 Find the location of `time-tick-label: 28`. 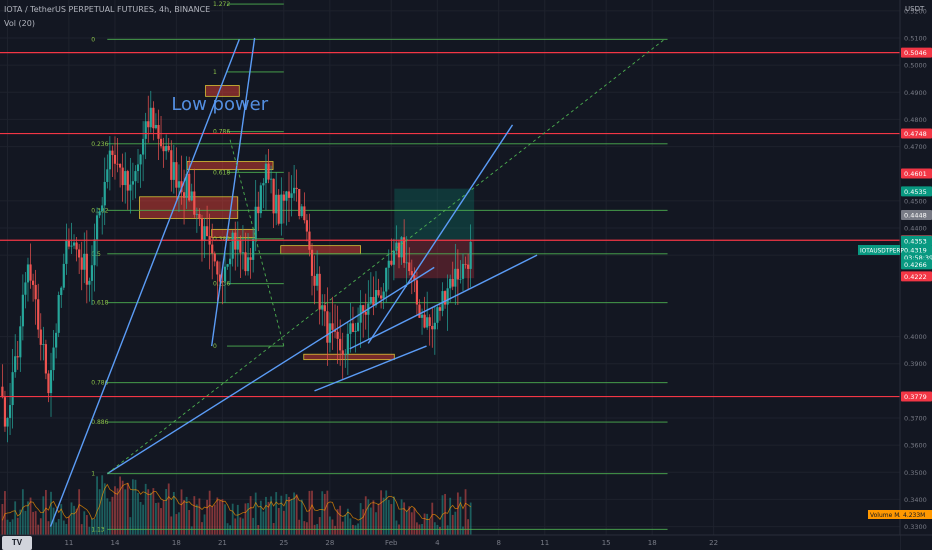

time-tick-label: 28 is located at coordinates (329, 543).